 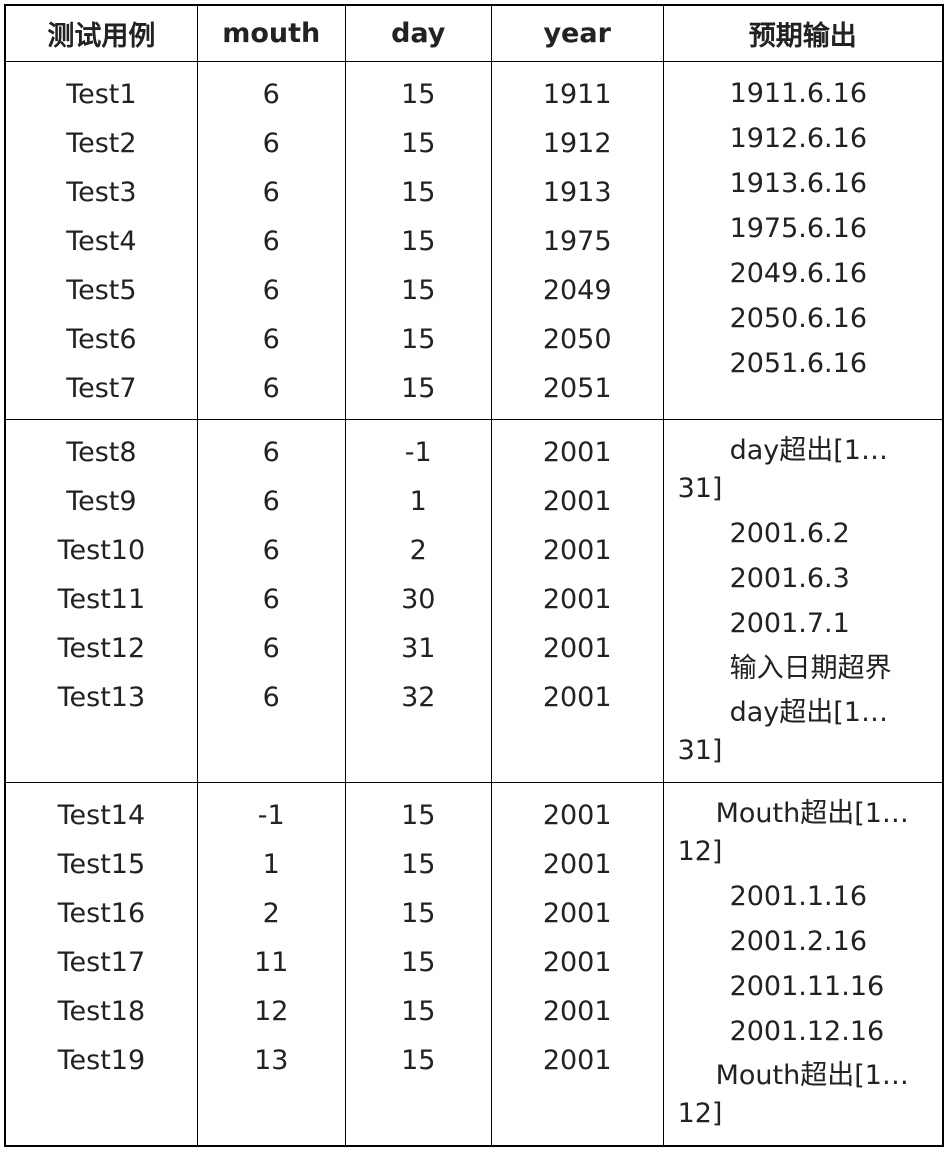 What do you see at coordinates (810, 668) in the screenshot?
I see `expected-output: 输入日期超界` at bounding box center [810, 668].